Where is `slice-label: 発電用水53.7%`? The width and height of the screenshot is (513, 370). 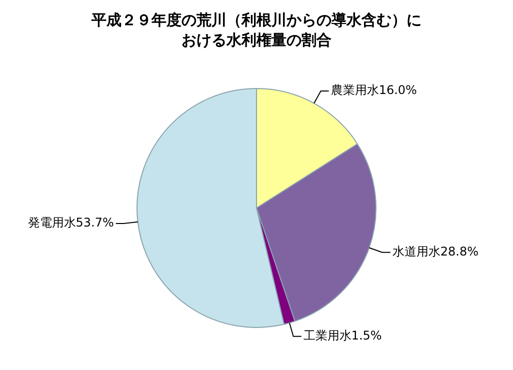 slice-label: 発電用水53.7% is located at coordinates (71, 223).